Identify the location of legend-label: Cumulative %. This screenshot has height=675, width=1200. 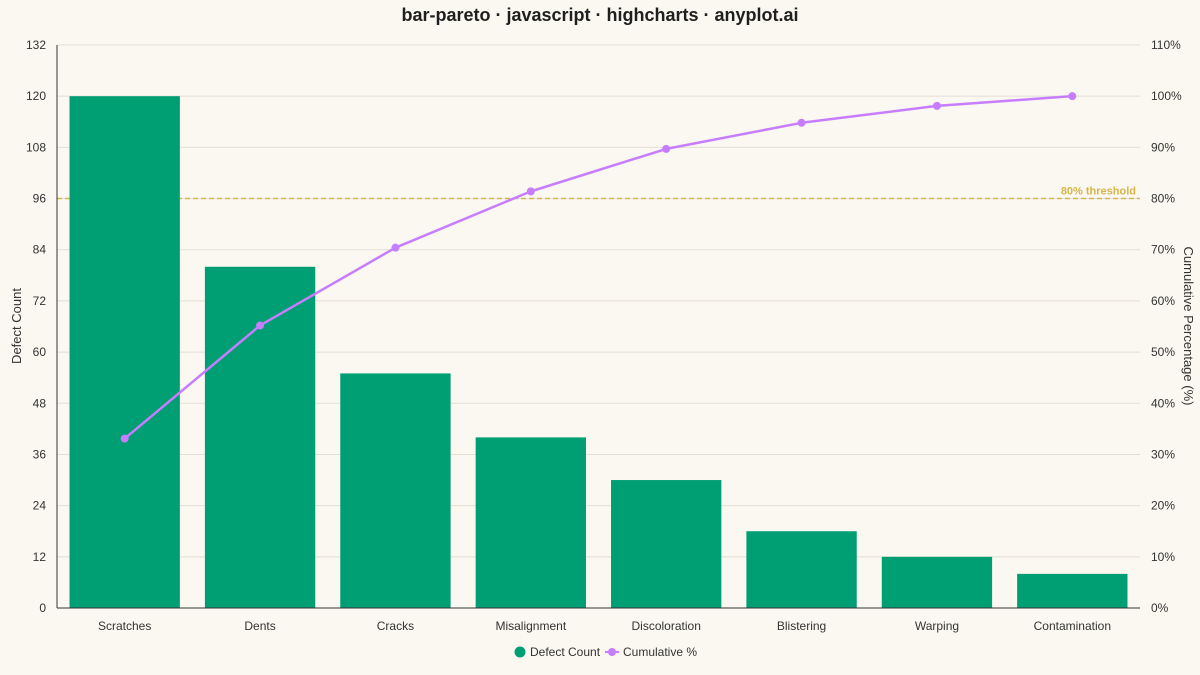
(660, 652).